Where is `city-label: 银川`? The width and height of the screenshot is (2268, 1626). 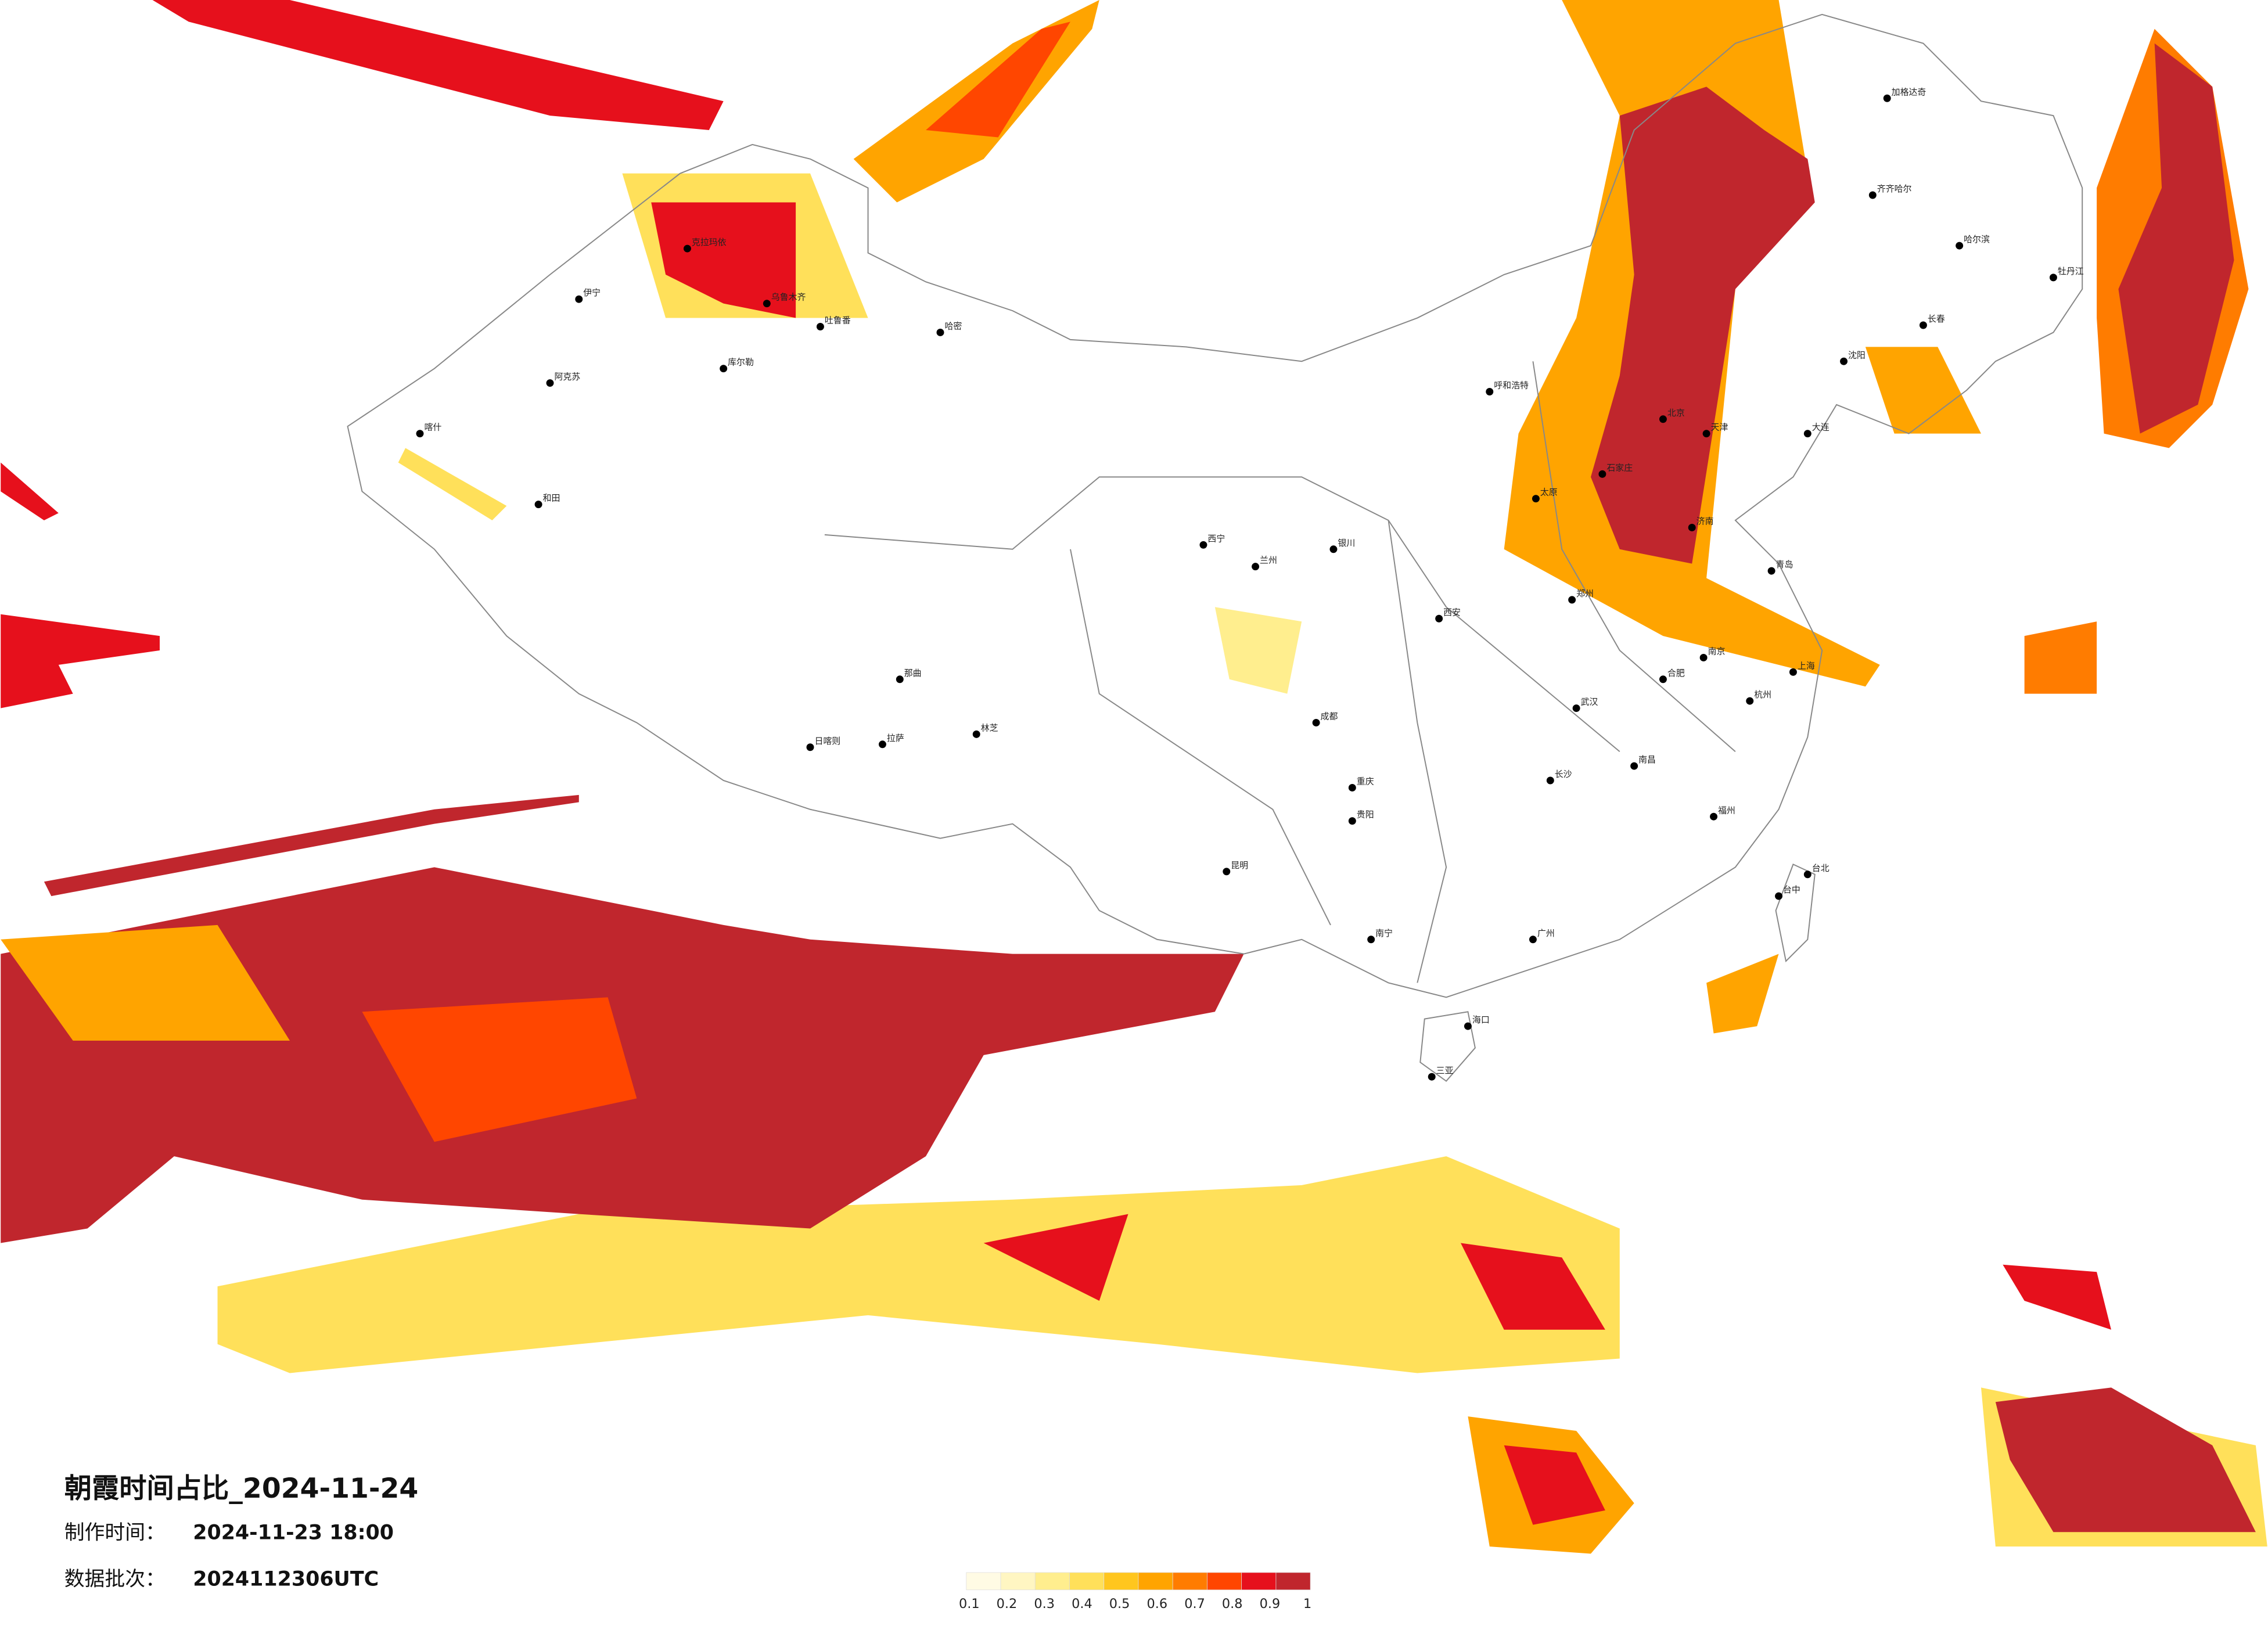
city-label: 银川 is located at coordinates (1346, 543).